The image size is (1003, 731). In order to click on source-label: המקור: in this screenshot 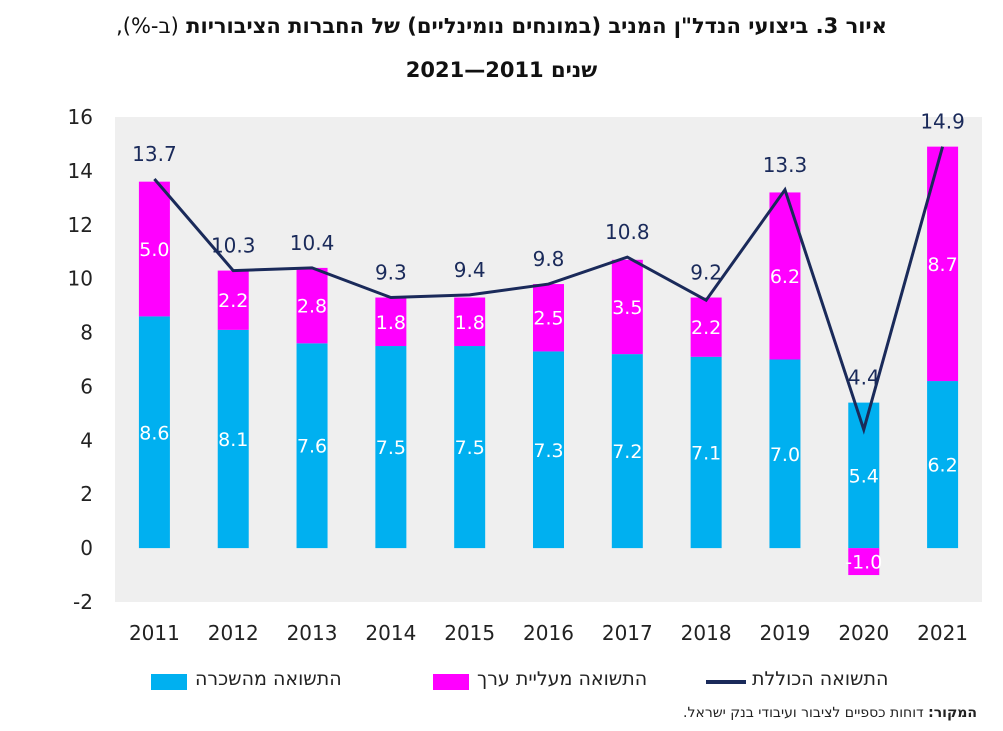, I will do `click(952, 713)`.